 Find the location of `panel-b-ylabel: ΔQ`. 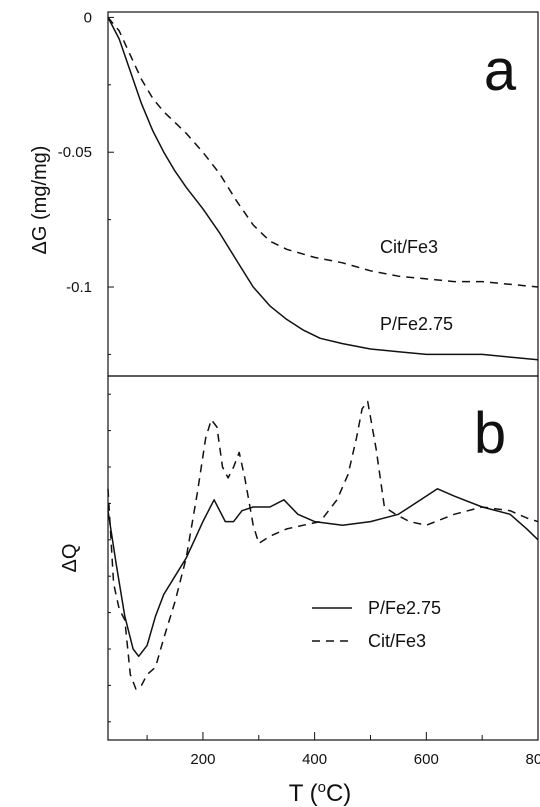

panel-b-ylabel: ΔQ is located at coordinates (70, 558).